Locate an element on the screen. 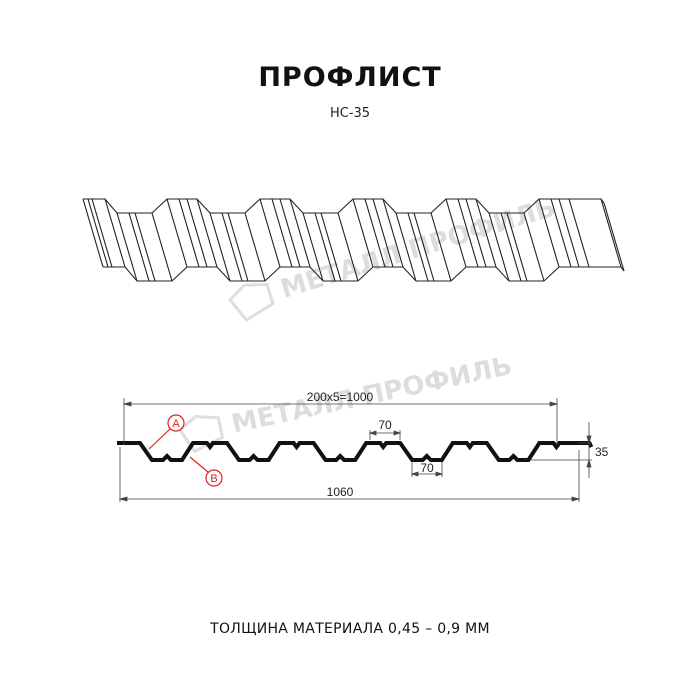 Image resolution: width=700 pixels, height=700 pixels. sheet-bottom-edge is located at coordinates (364, 274).